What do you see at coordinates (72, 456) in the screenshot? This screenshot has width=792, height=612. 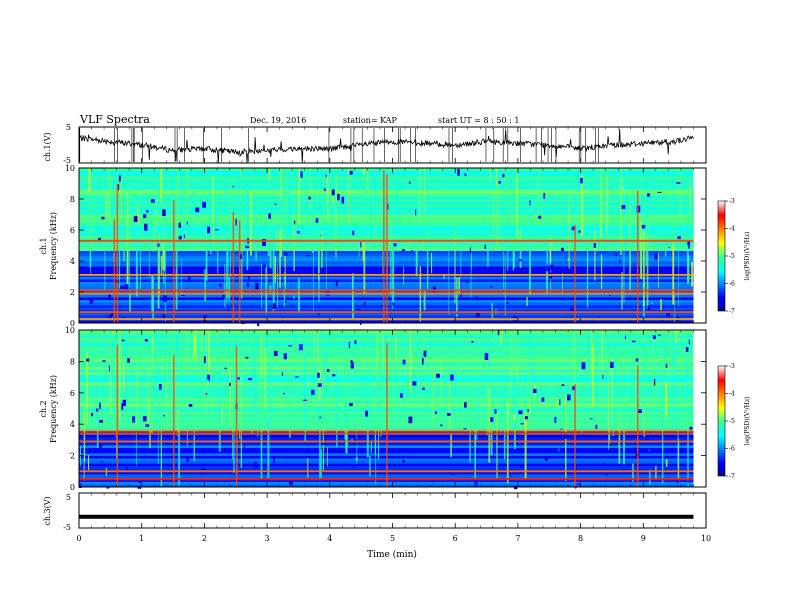 I see `freq-tick-label: 2` at bounding box center [72, 456].